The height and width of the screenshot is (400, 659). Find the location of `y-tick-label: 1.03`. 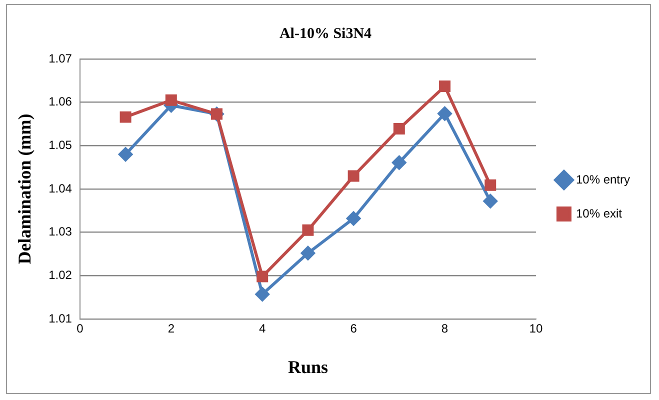

y-tick-label: 1.03 is located at coordinates (60, 231).